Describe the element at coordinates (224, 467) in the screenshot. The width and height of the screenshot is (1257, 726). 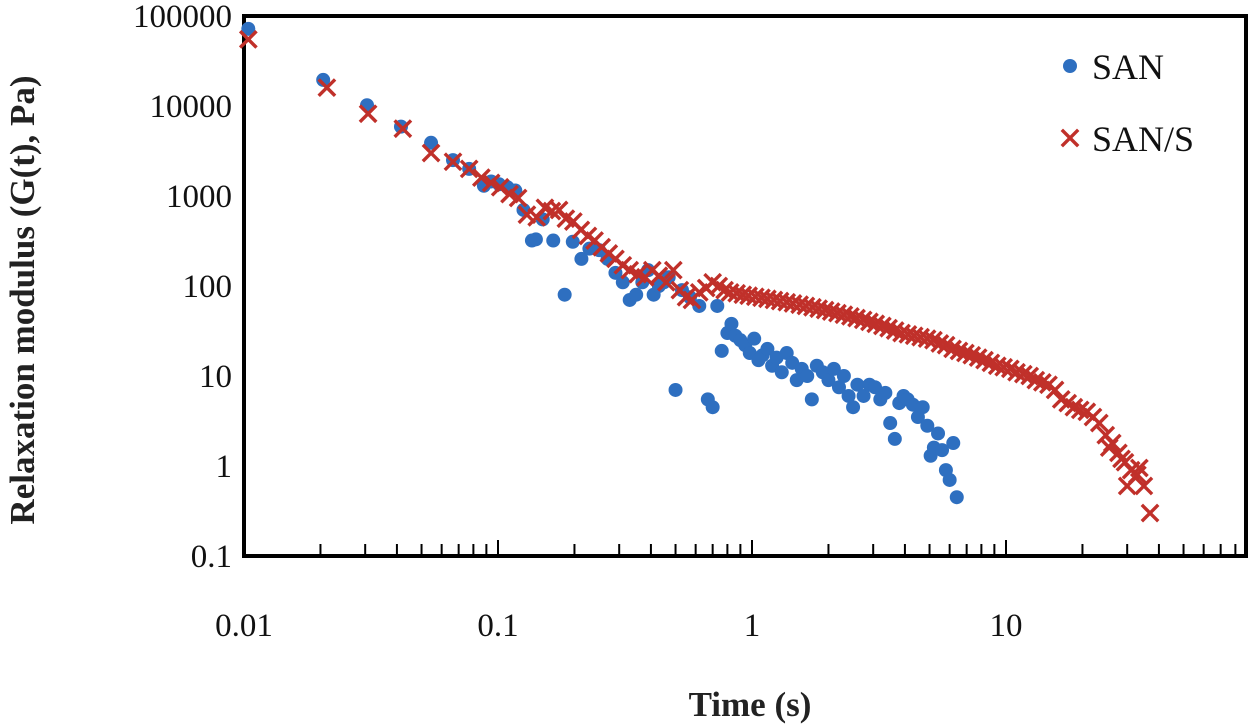
I see `y-tick-label: 1` at that location.